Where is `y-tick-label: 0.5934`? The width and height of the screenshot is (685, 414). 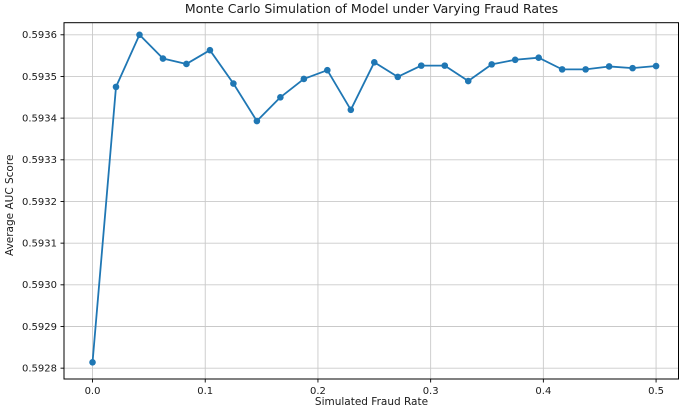
y-tick-label: 0.5934 is located at coordinates (39, 119).